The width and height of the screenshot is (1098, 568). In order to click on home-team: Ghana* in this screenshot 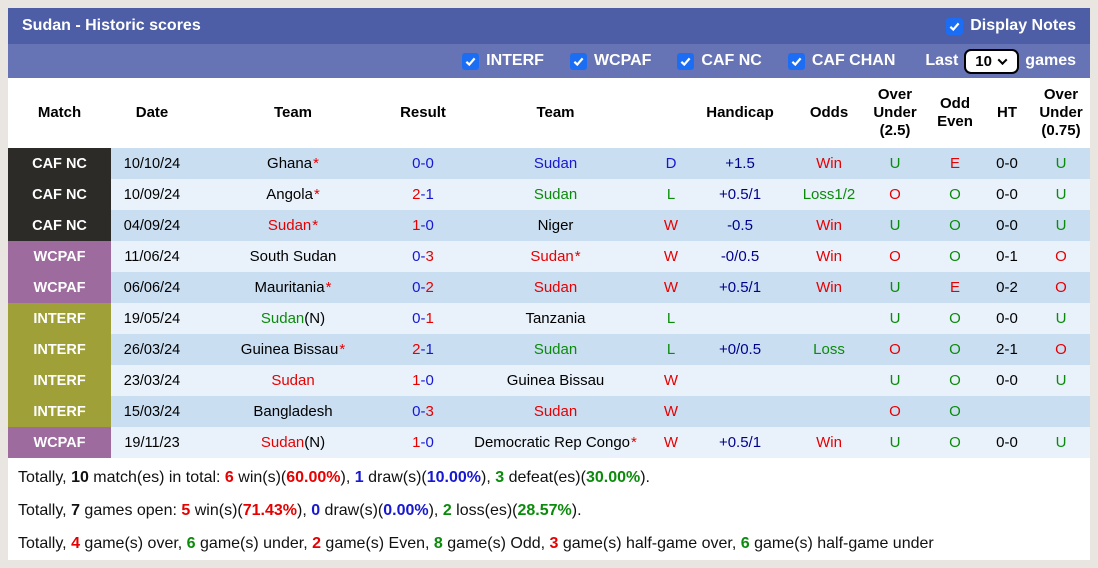, I will do `click(293, 163)`.